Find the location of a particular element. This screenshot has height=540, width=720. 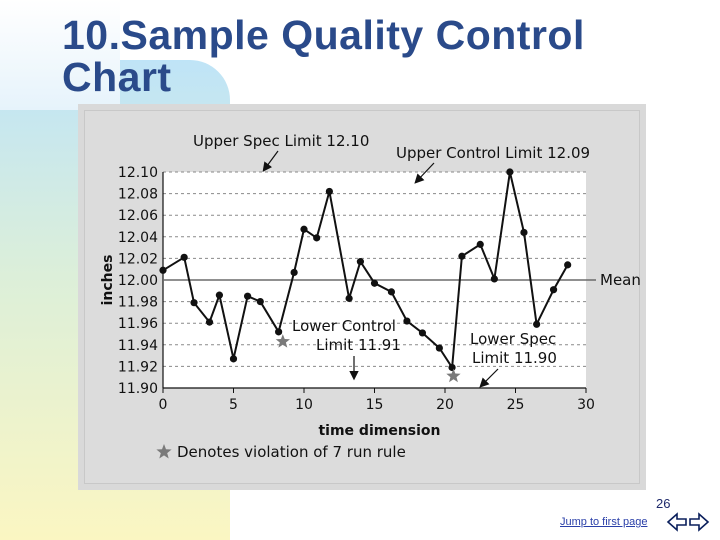

arrow-left-icon is located at coordinates (676, 522).